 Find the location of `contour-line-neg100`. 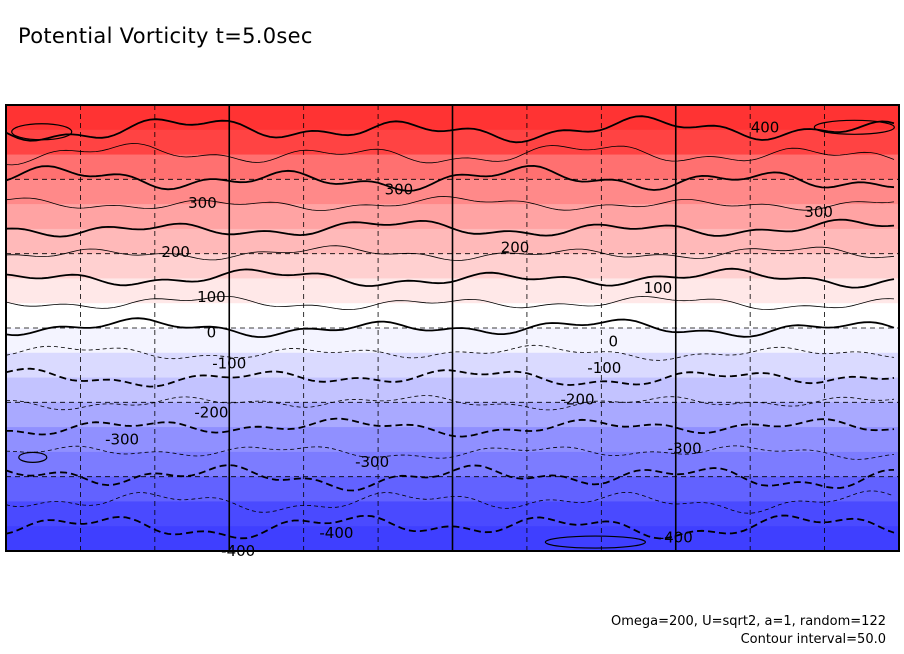

contour-line-neg100 is located at coordinates (450, 377).